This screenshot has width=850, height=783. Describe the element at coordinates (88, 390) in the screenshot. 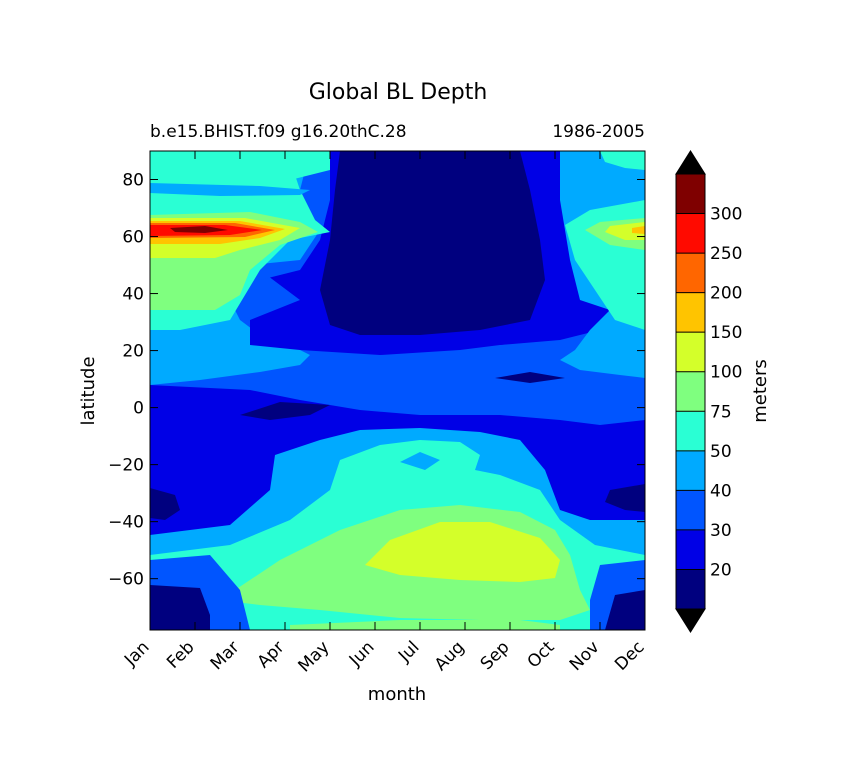

I see `y-axis-label: latitude` at that location.